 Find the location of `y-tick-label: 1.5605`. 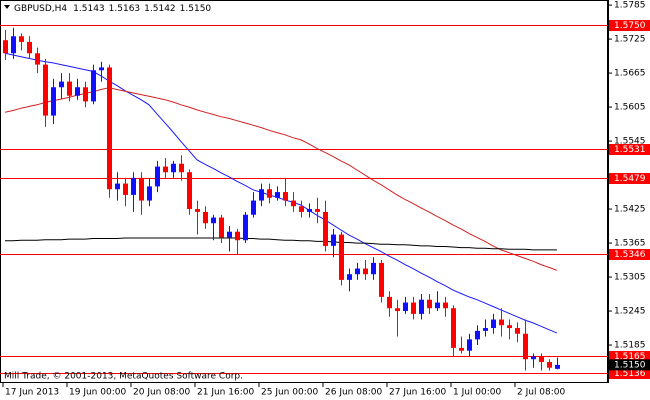

y-tick-label: 1.5605 is located at coordinates (630, 108).